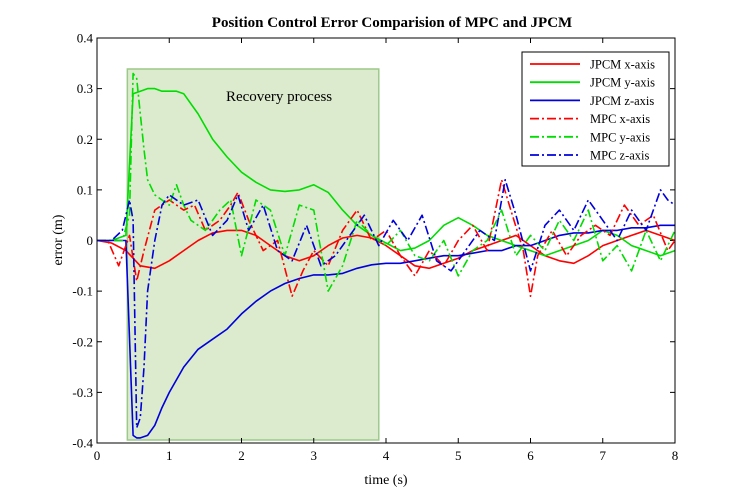 The image size is (747, 500). Describe the element at coordinates (620, 156) in the screenshot. I see `legend-label: MPC z-axis` at that location.